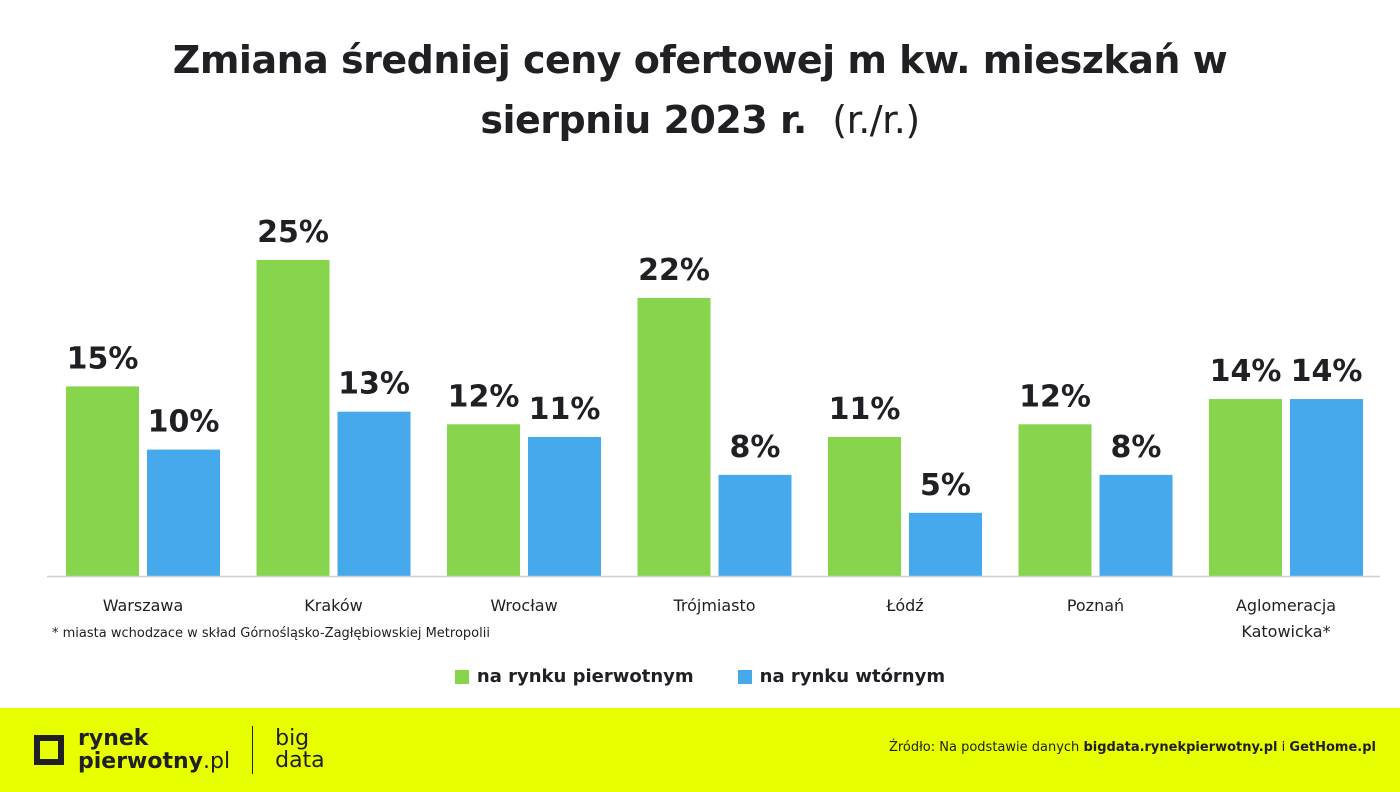 The image size is (1400, 792). What do you see at coordinates (292, 738) in the screenshot?
I see `bigdata-line-1: big` at bounding box center [292, 738].